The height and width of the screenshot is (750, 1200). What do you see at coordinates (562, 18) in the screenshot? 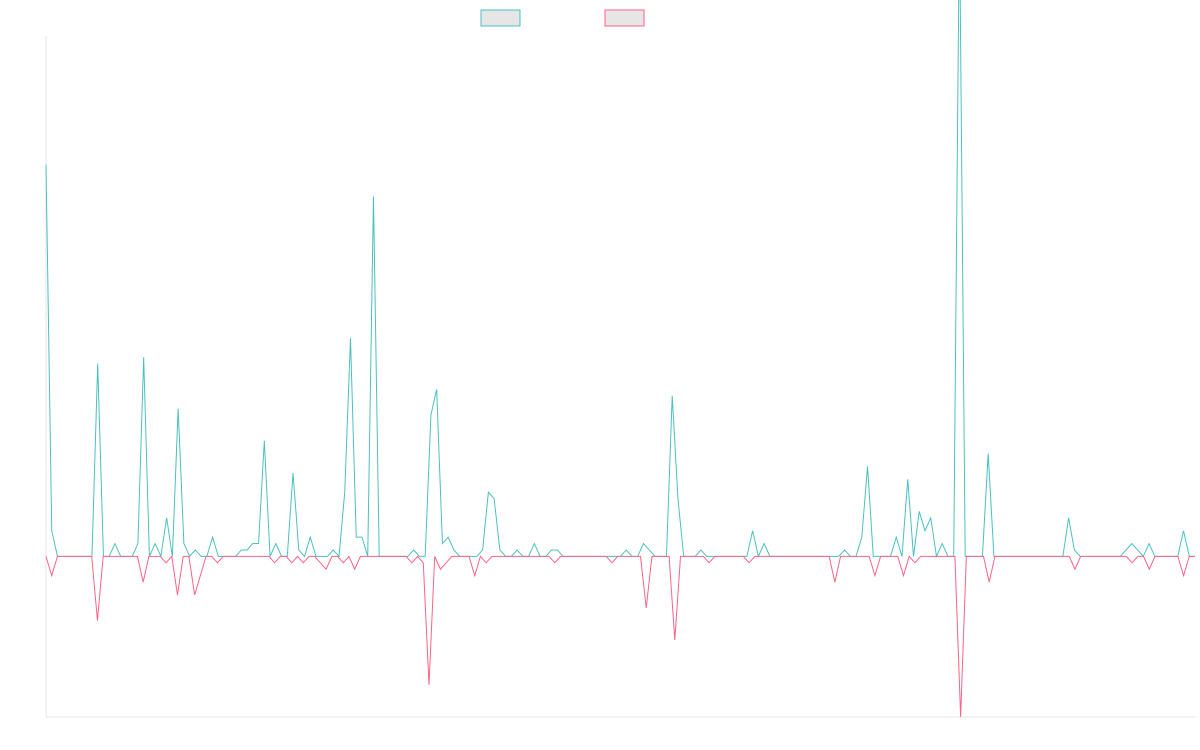
I see `legend` at bounding box center [562, 18].